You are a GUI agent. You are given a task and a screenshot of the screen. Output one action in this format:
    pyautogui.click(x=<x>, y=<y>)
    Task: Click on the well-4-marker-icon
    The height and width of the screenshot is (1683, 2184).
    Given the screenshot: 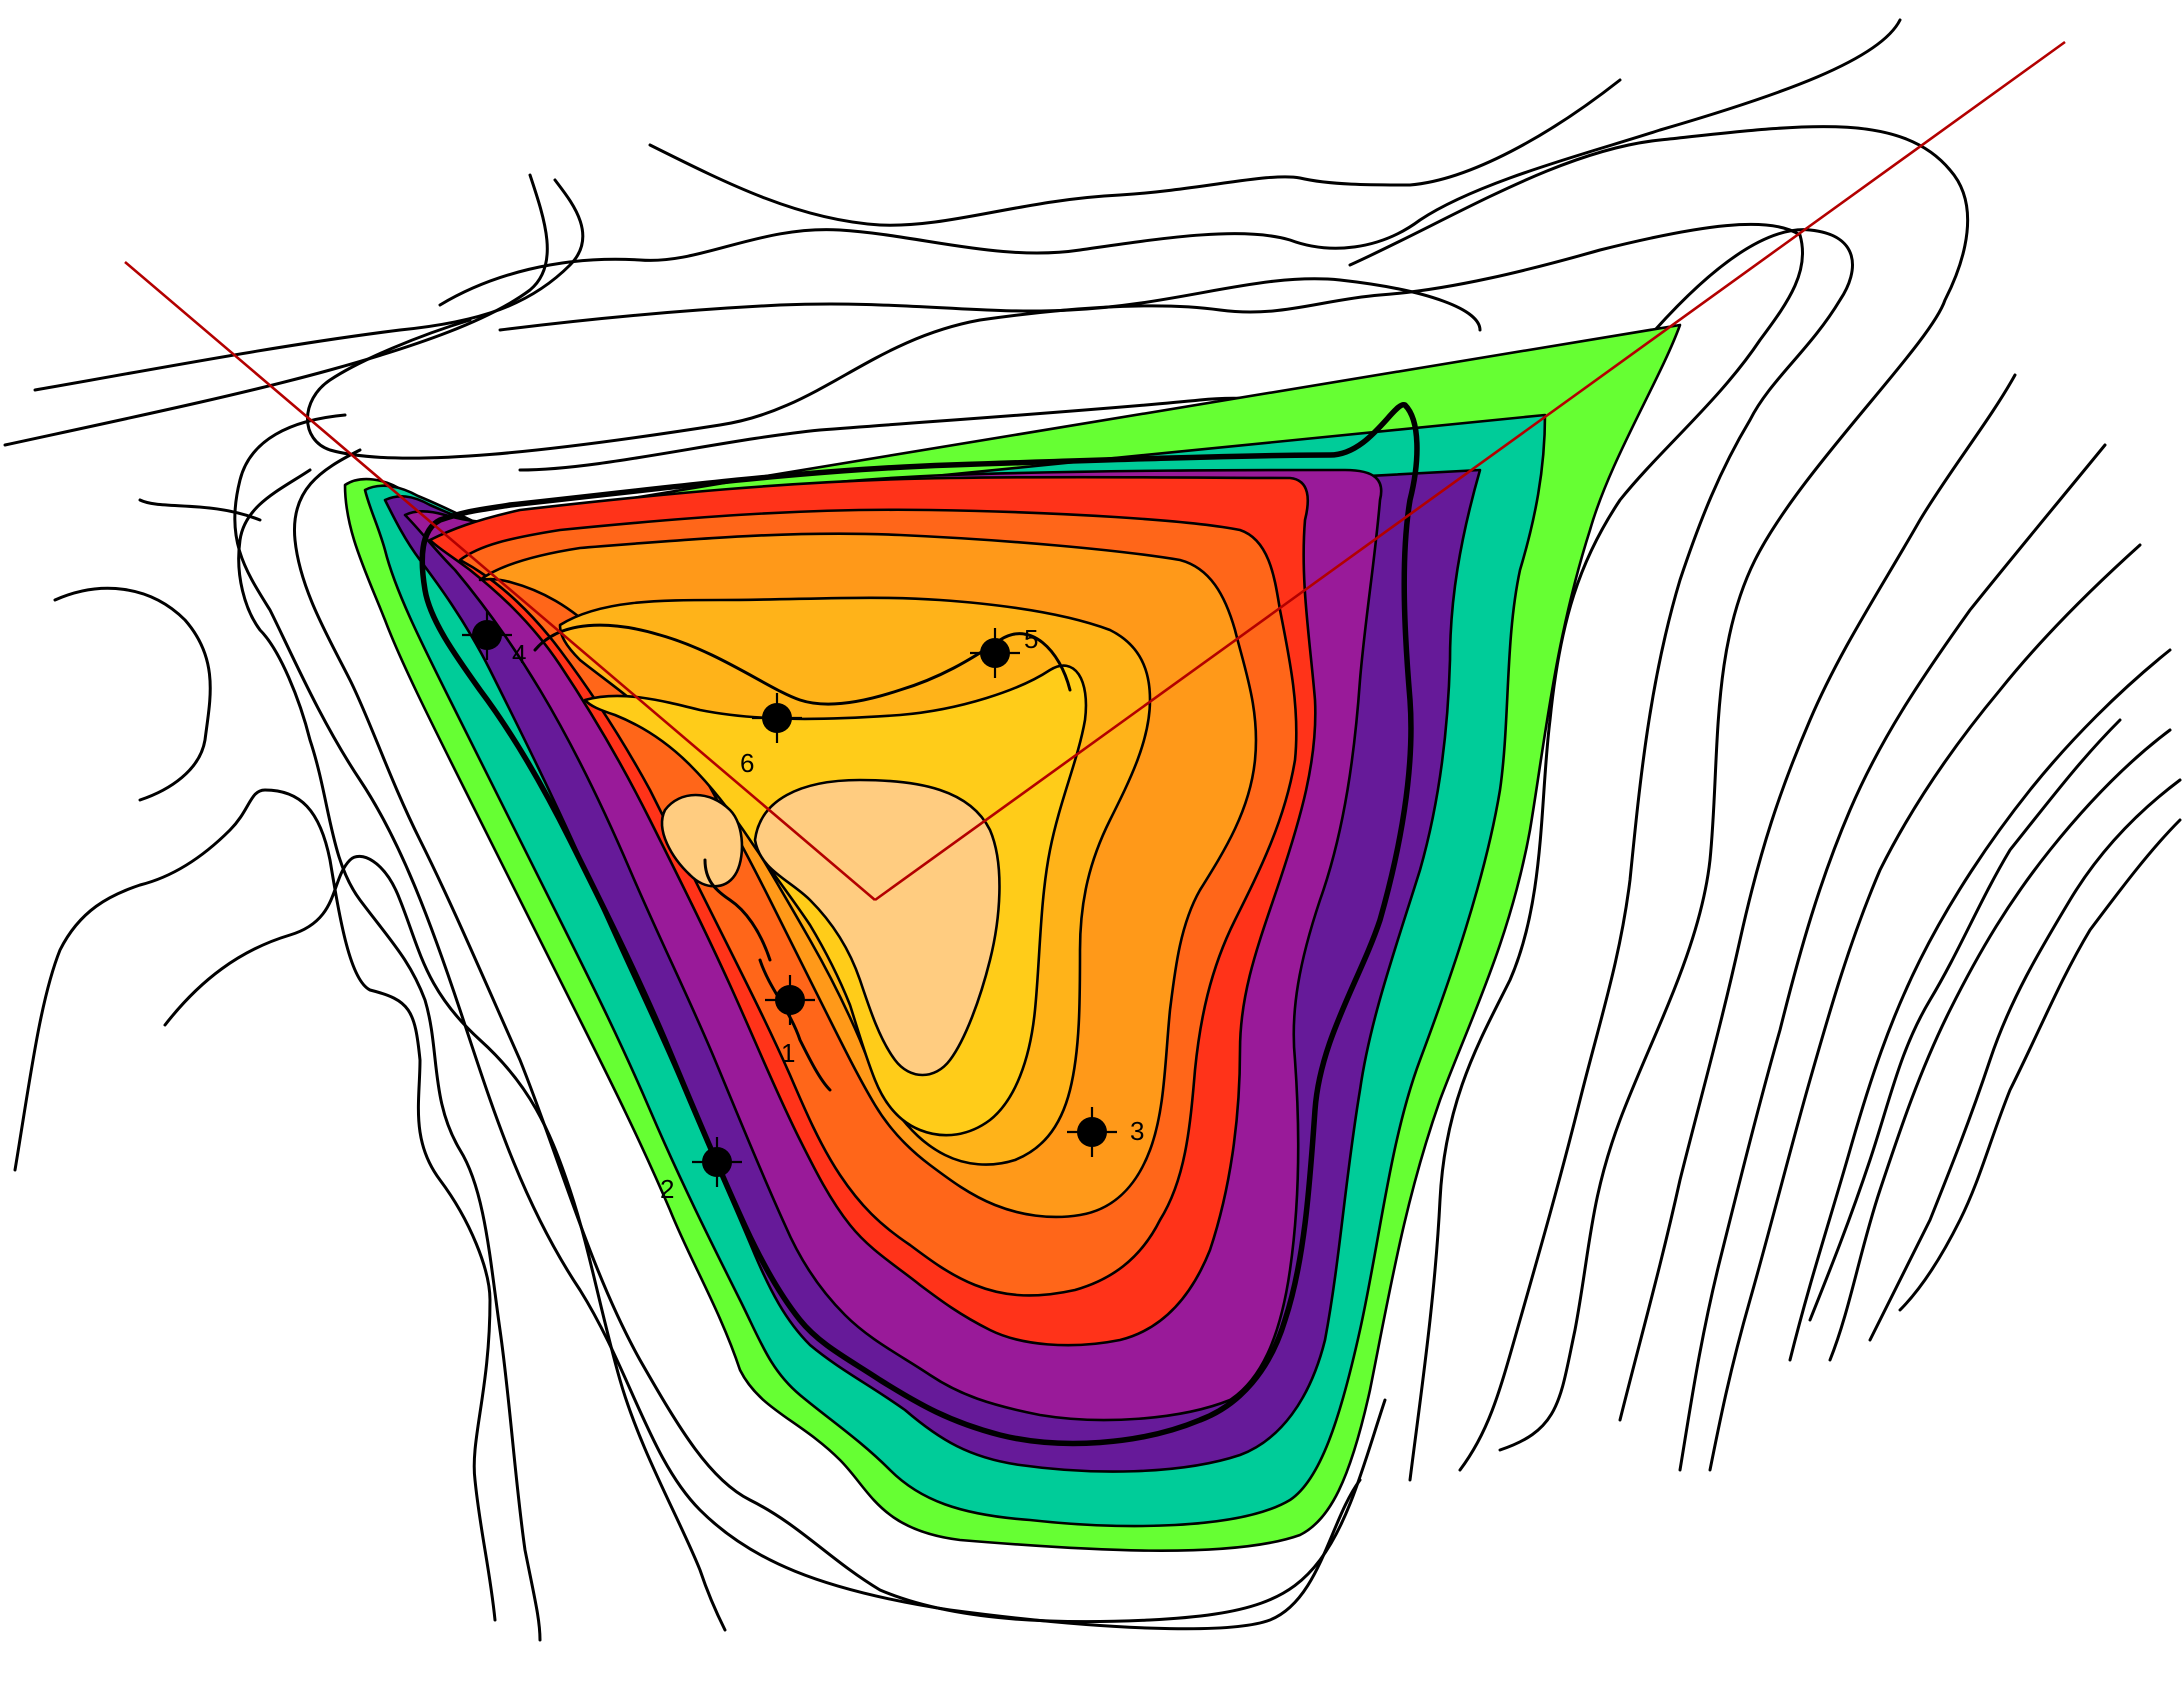 What is the action you would take?
    pyautogui.click(x=487, y=635)
    